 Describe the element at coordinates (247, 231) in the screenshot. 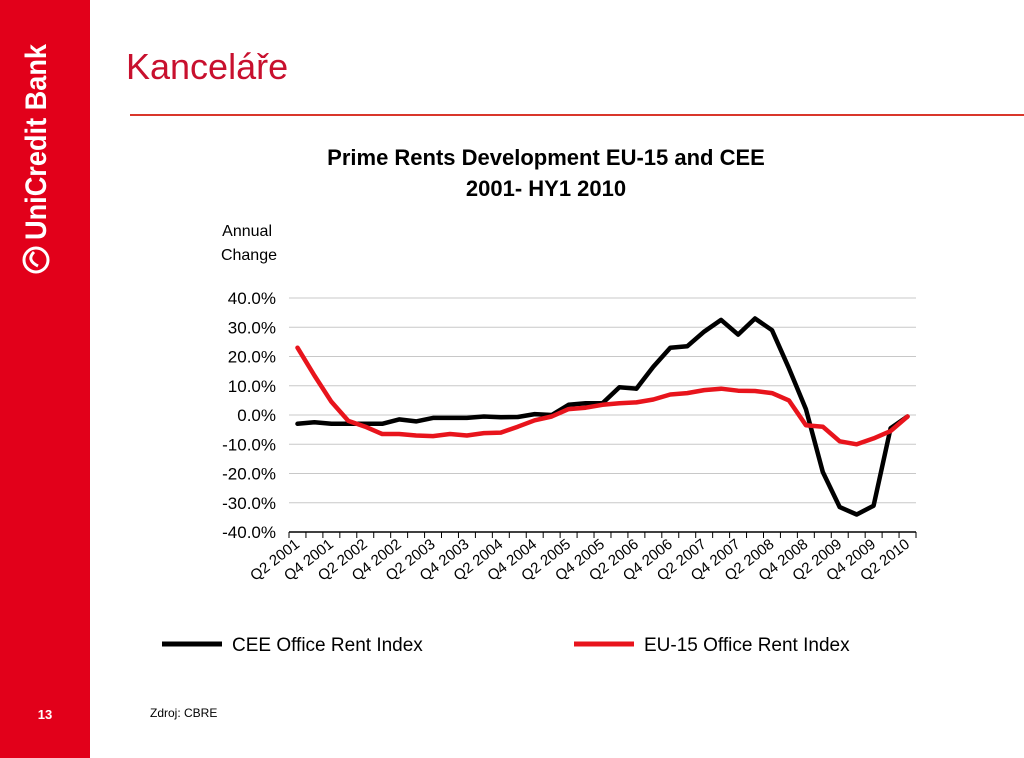

I see `y-axis-label-line1: Annual` at that location.